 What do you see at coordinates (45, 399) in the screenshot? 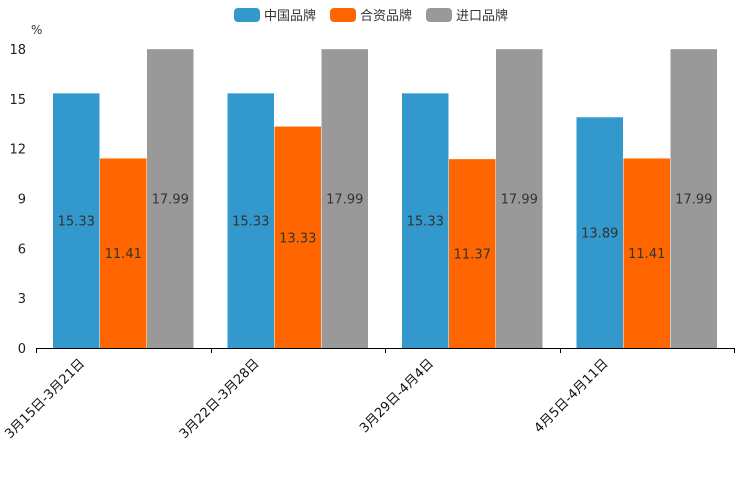
I see `x-tick-label: 3月15日-3月21日` at bounding box center [45, 399].